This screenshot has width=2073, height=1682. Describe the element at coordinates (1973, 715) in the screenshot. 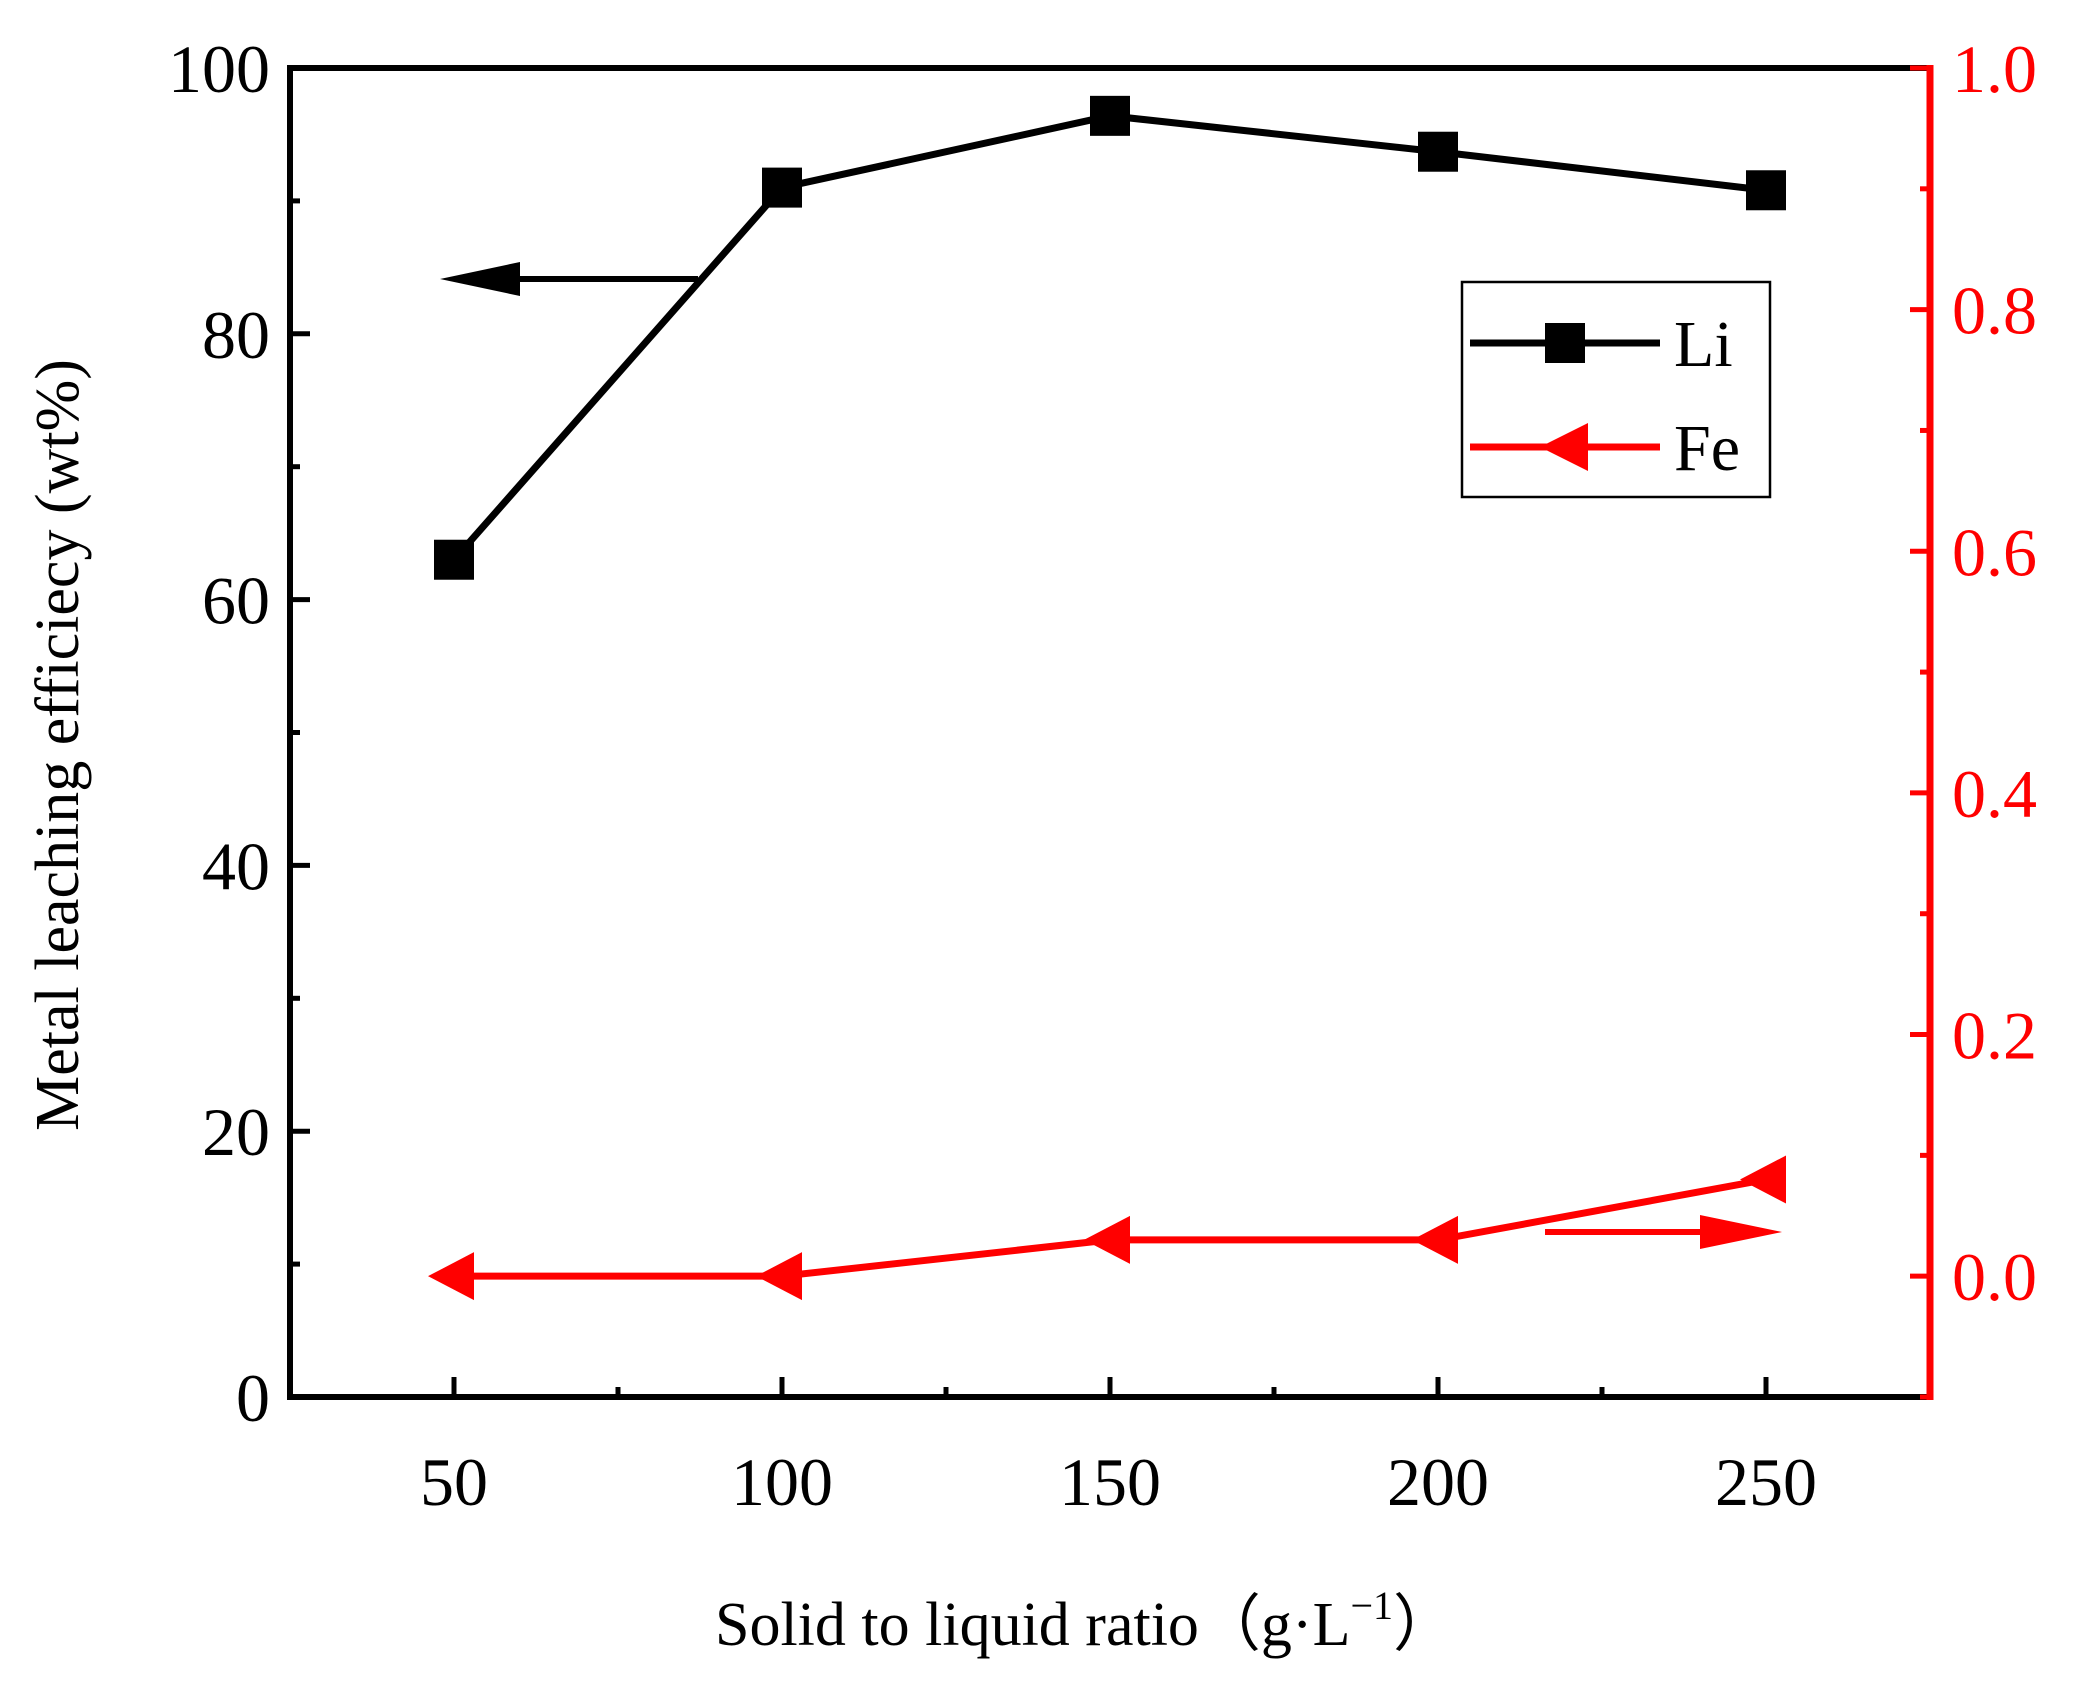

I see `y2-axis-ticks: 0.0 0.2 0.4 0.6 0.8 1.0` at that location.